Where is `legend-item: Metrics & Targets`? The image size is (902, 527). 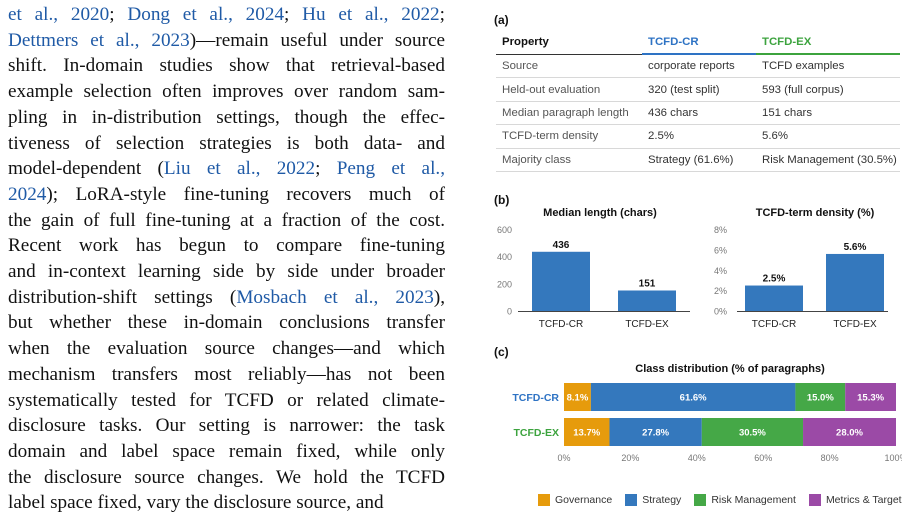
legend-item: Metrics & Targets is located at coordinates (855, 500).